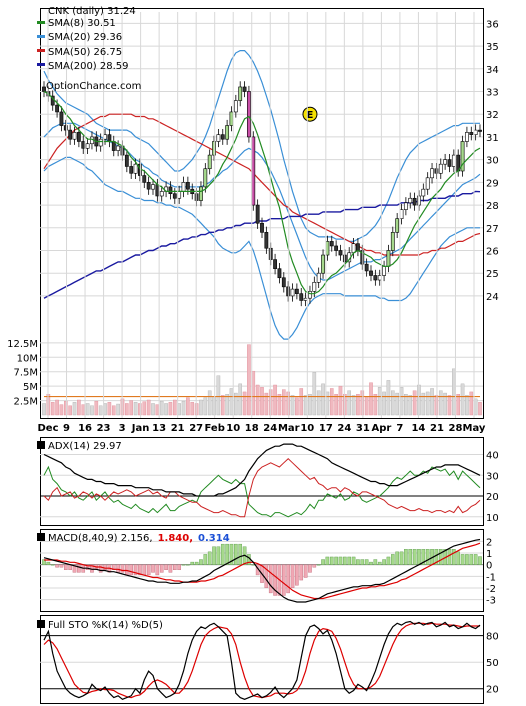 The image size is (526, 706). I want to click on price-tick-label: 27, so click(492, 229).